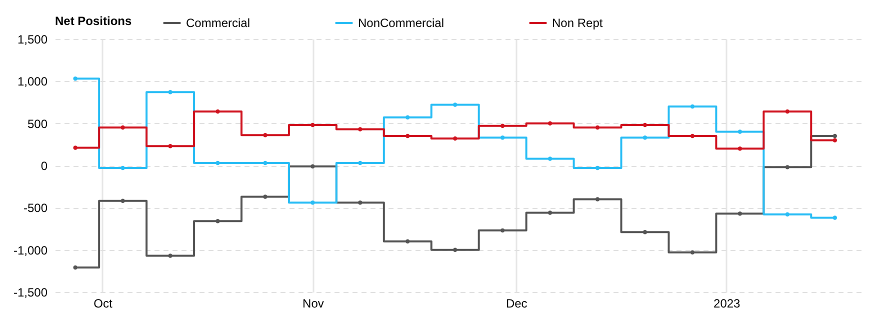  What do you see at coordinates (30, 293) in the screenshot?
I see `y-tick-label: -1,500` at bounding box center [30, 293].